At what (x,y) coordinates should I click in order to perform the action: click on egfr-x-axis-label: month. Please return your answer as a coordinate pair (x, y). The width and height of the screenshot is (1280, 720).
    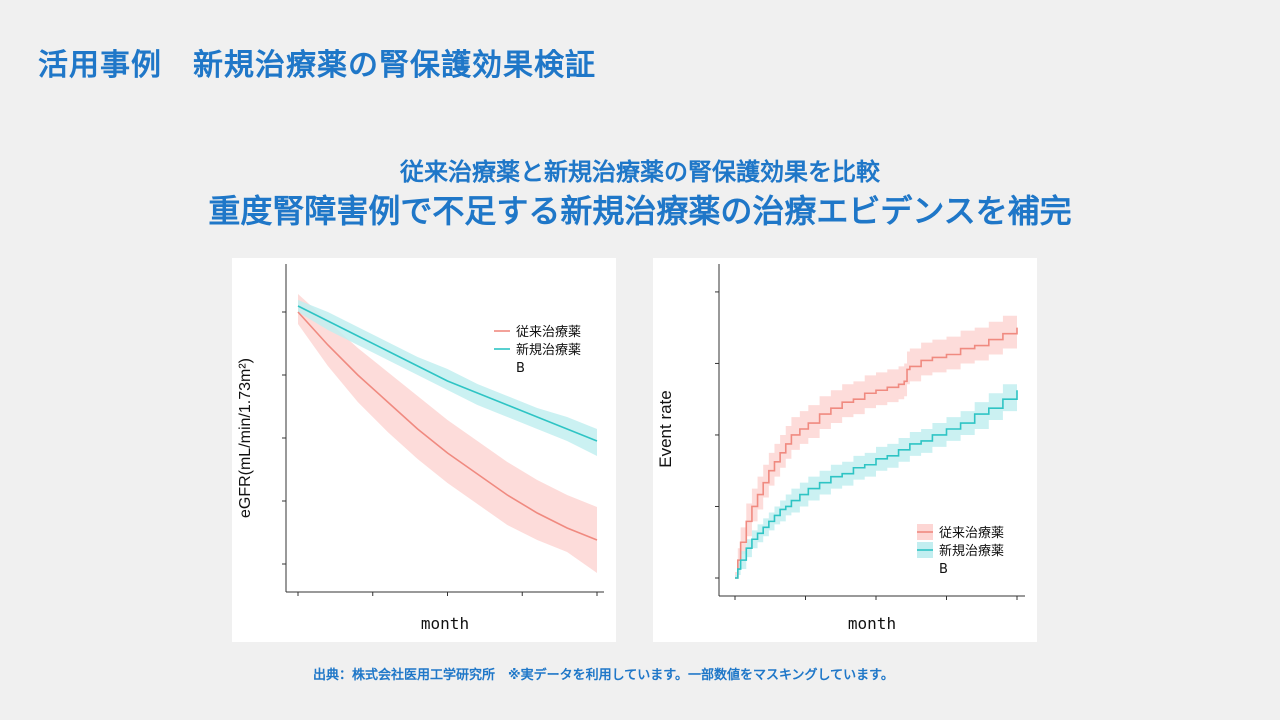
    Looking at the image, I should click on (445, 623).